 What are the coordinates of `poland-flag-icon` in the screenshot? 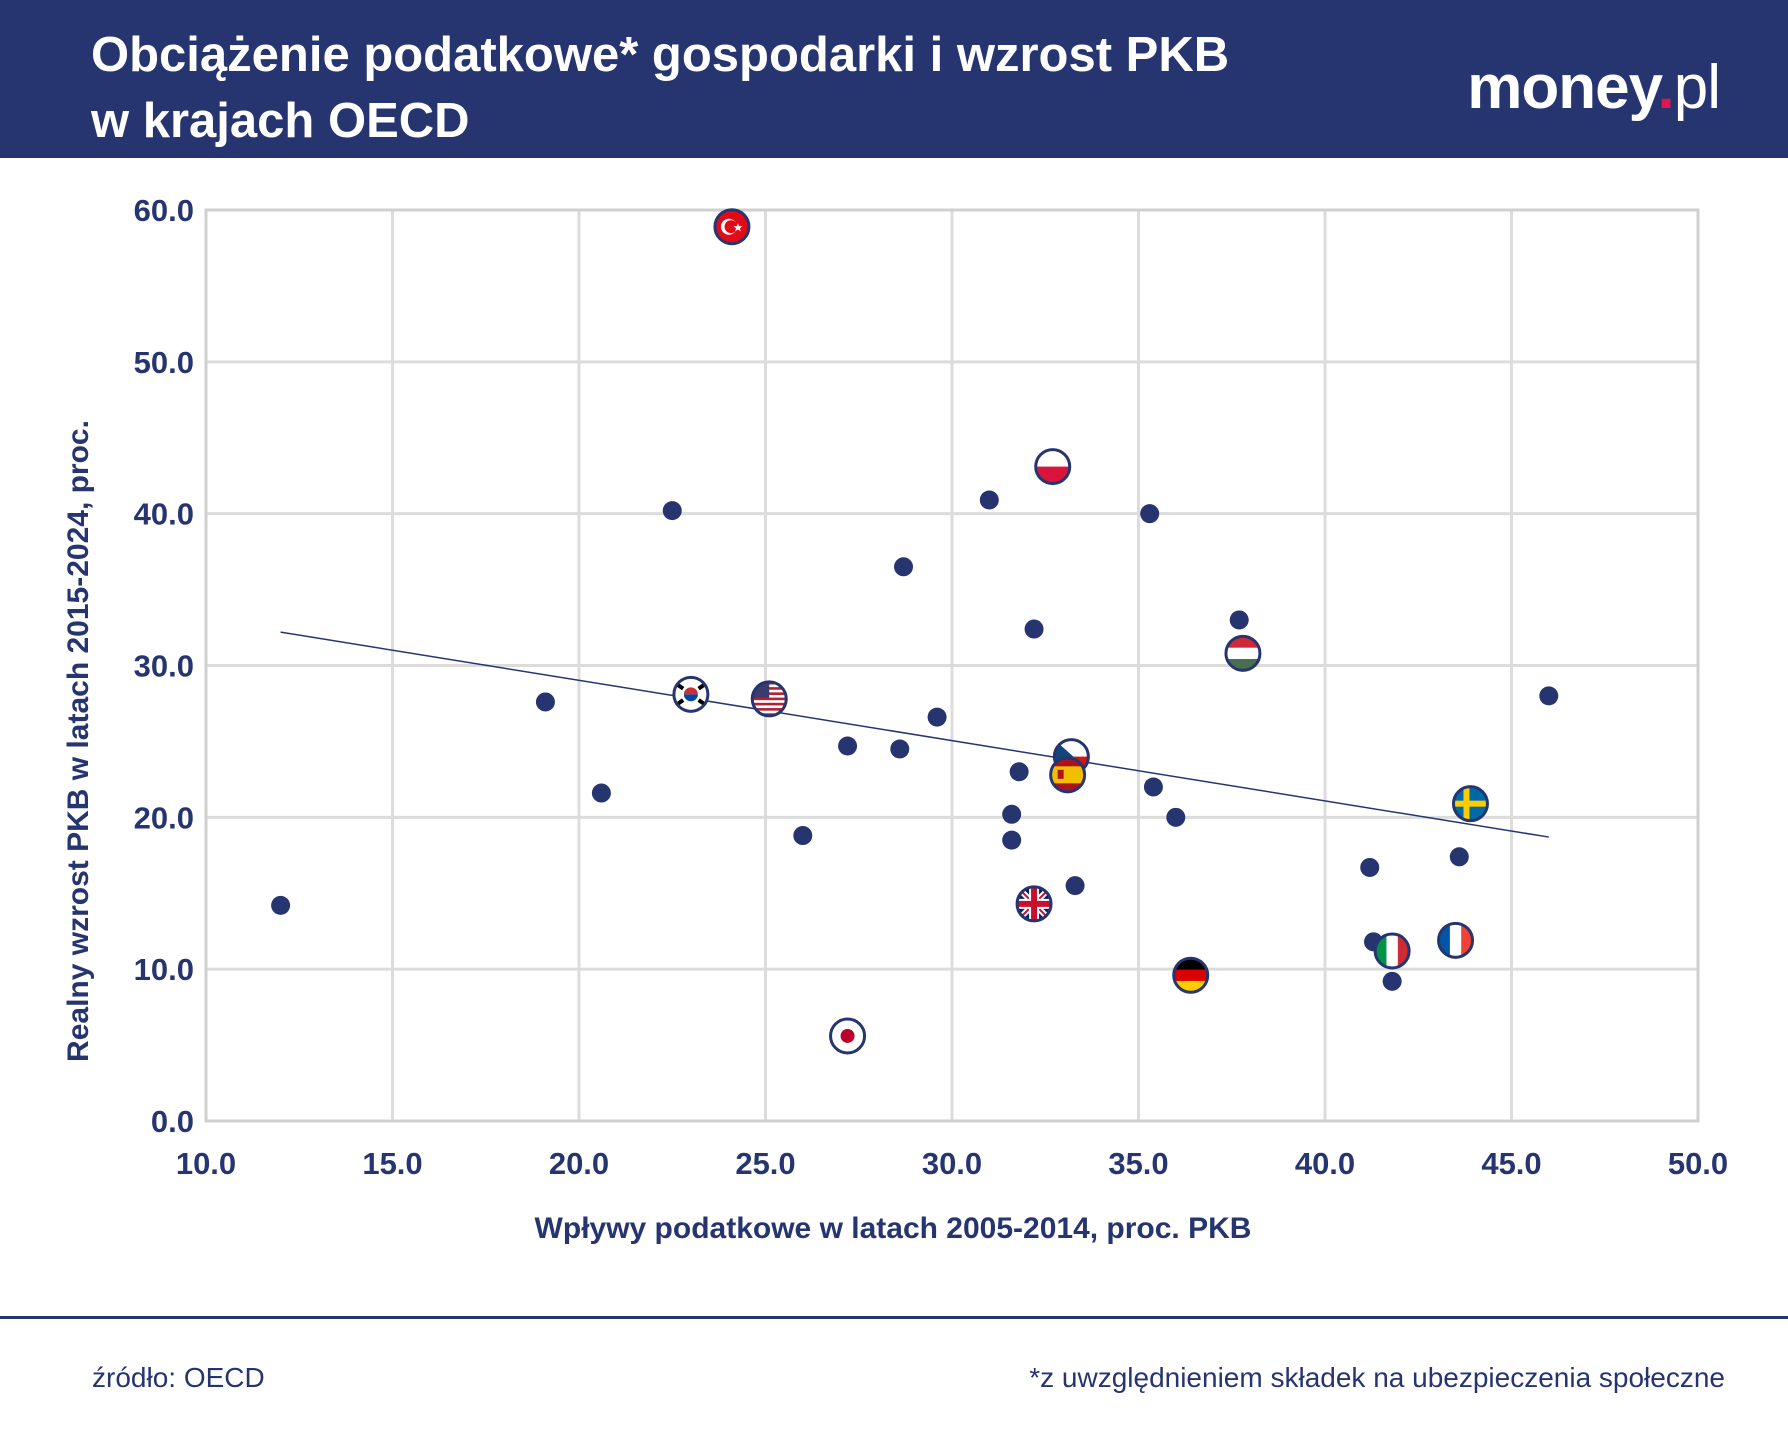 It's located at (1053, 467).